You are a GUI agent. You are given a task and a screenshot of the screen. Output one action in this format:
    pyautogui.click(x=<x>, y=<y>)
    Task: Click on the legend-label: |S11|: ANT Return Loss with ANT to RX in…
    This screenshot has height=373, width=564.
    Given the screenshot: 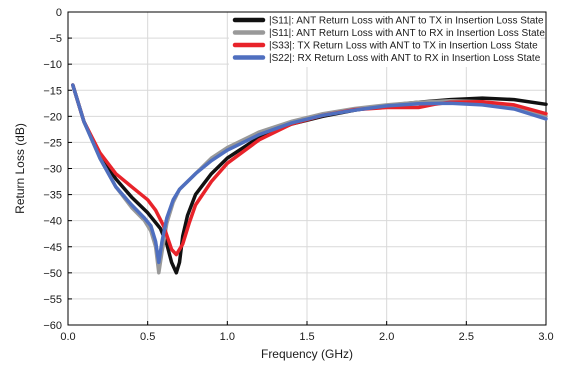 What is the action you would take?
    pyautogui.click(x=407, y=33)
    